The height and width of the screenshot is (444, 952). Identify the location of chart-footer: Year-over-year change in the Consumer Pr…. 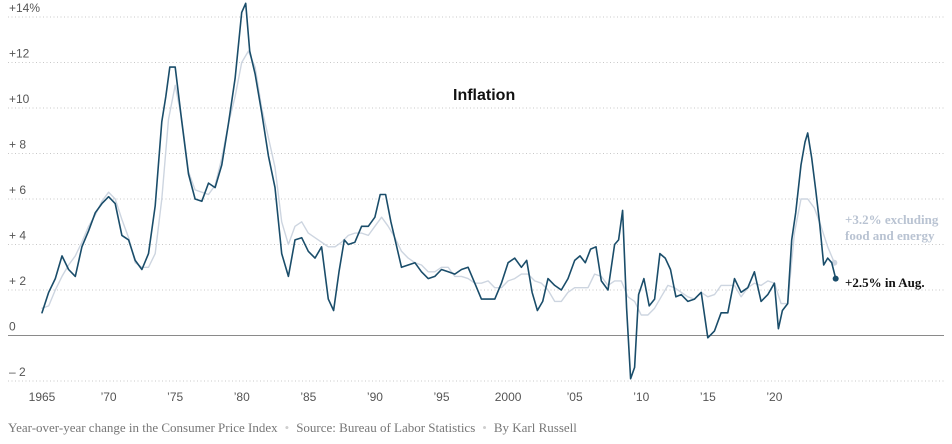
(292, 428).